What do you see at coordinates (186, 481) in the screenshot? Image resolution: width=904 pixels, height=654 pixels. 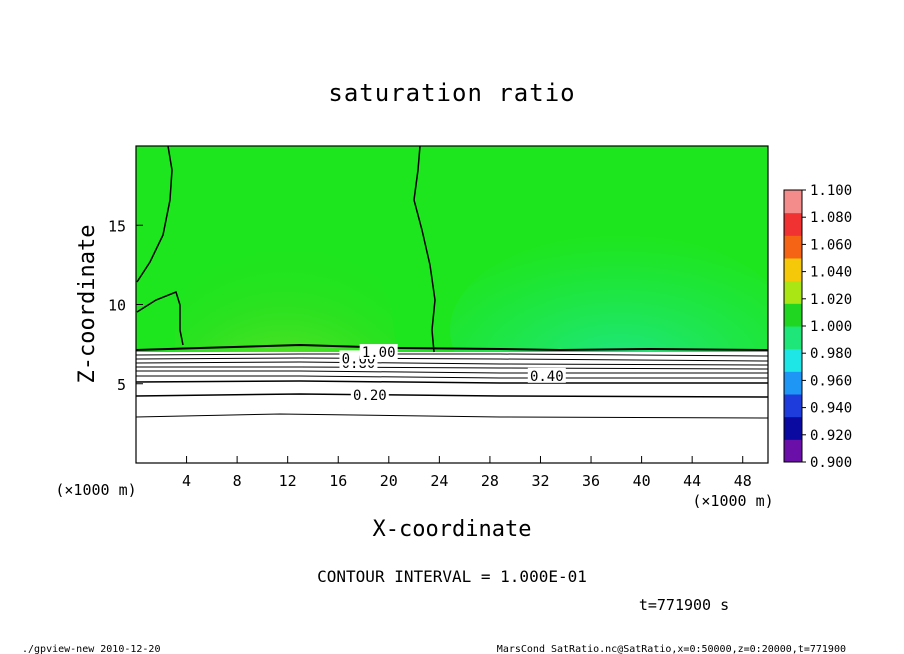 I see `x-tick-label: 4` at bounding box center [186, 481].